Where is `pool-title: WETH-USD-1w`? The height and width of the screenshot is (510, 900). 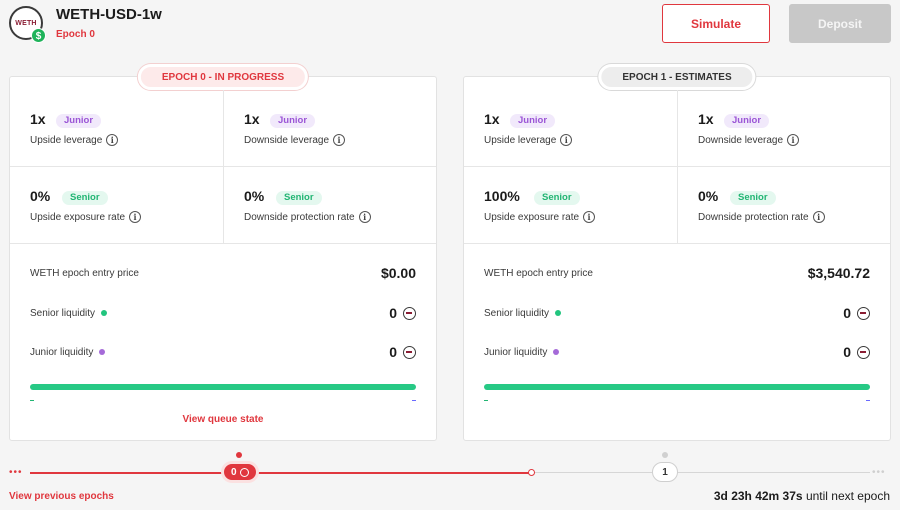
pool-title: WETH-USD-1w is located at coordinates (109, 14).